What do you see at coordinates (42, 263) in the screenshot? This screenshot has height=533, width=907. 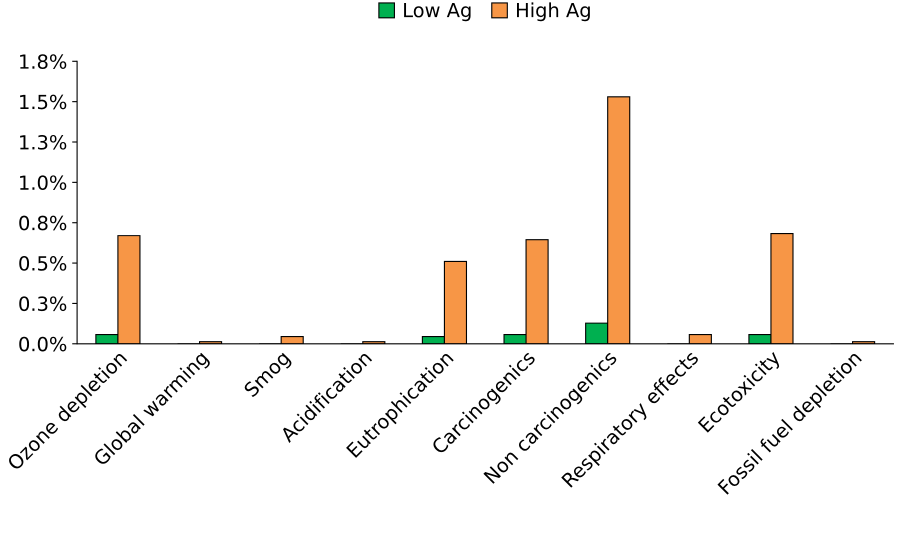 I see `y-tick-label: 0.5%` at bounding box center [42, 263].